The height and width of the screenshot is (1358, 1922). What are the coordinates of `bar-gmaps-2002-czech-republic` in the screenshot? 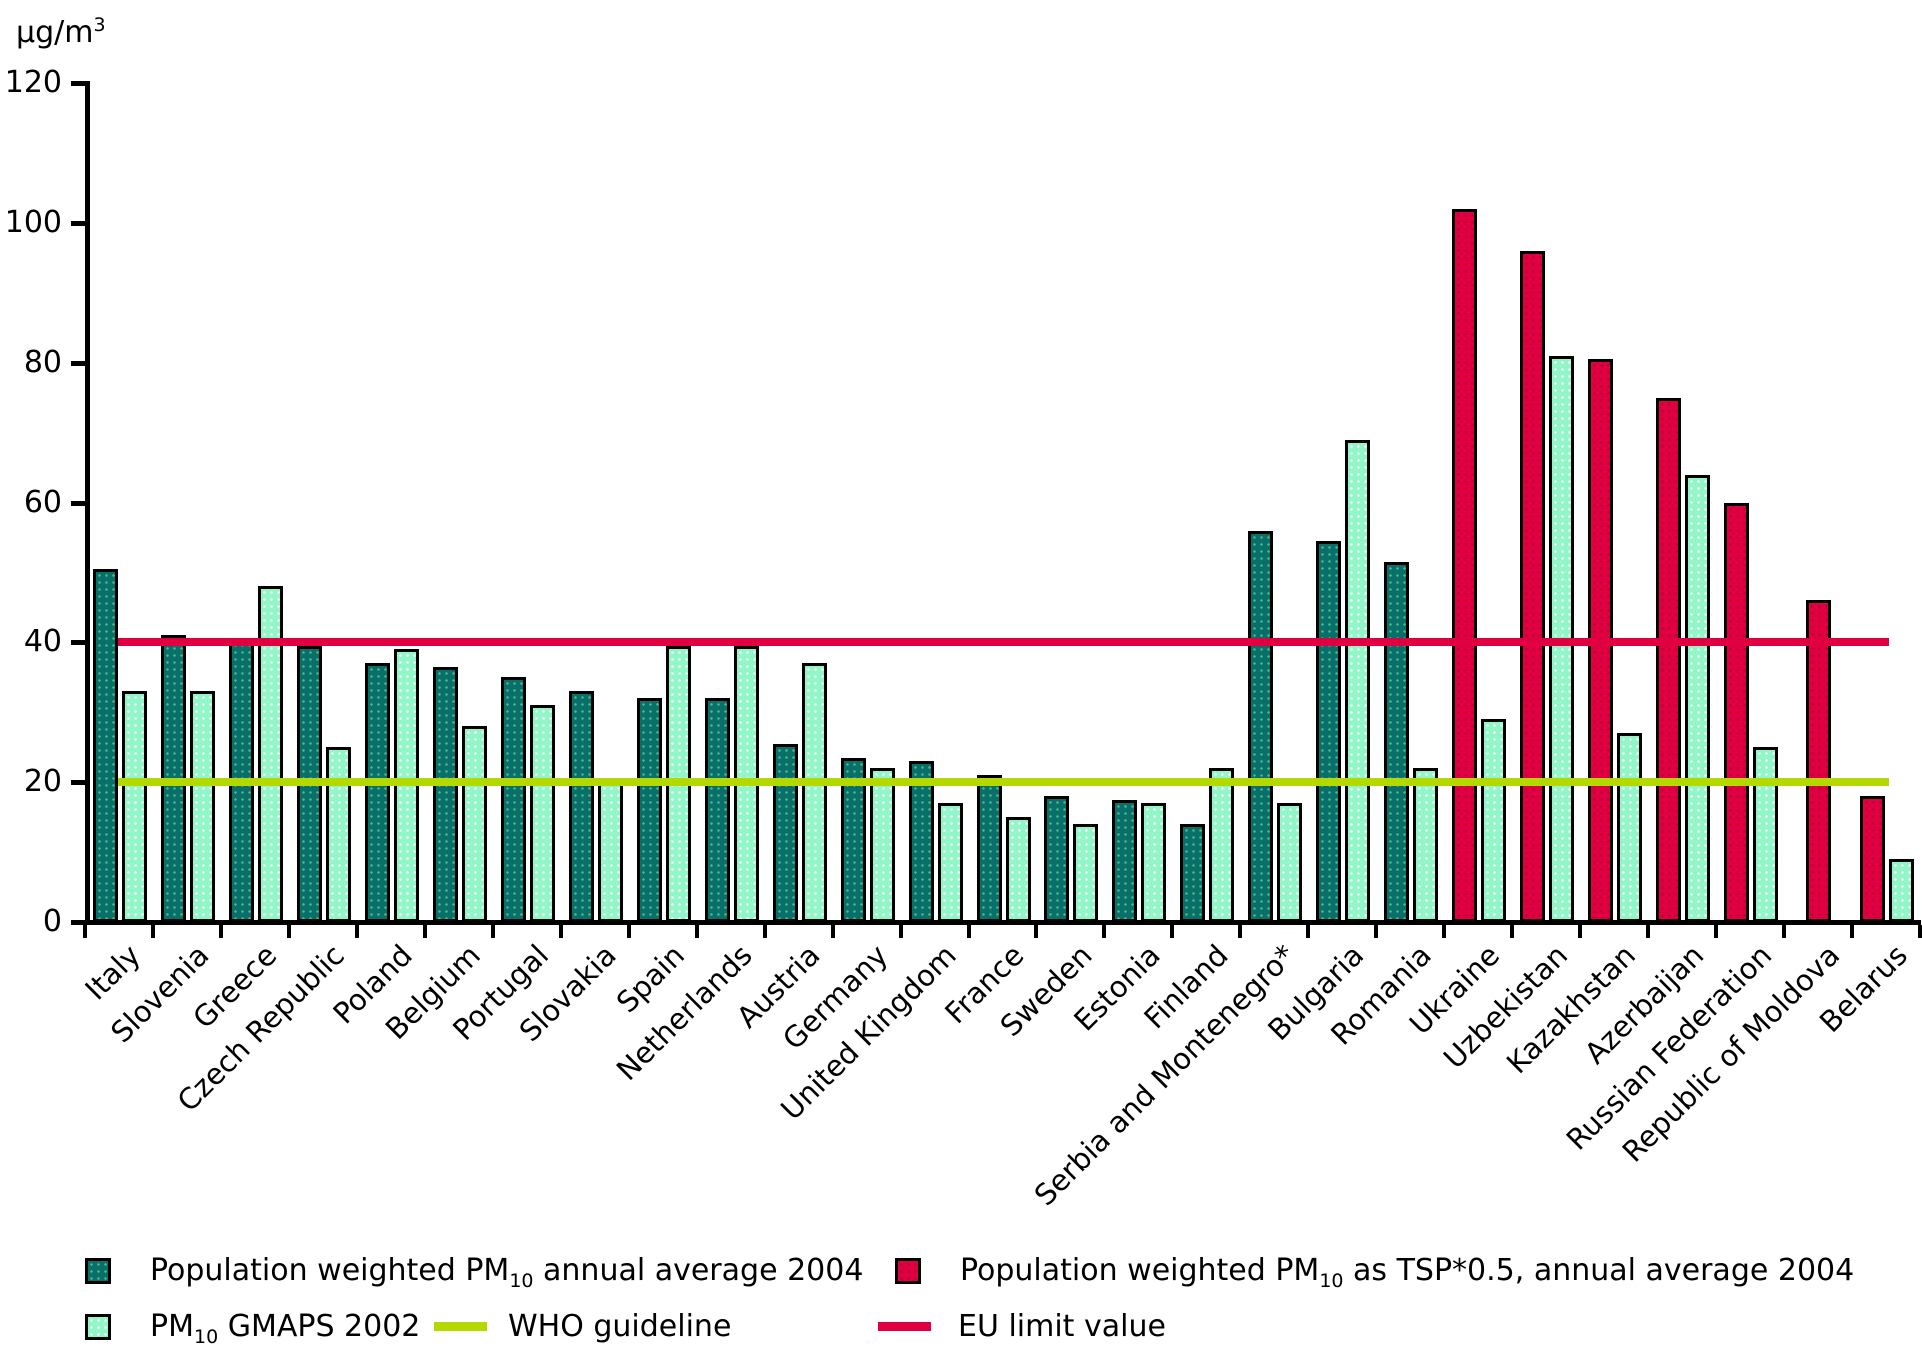 It's located at (338, 834).